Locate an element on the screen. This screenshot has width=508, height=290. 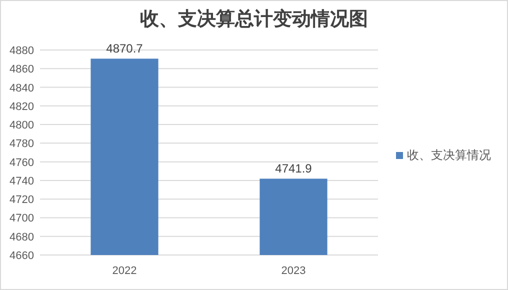
chart-title: 收、支决算总计变动情况图 is located at coordinates (254, 19).